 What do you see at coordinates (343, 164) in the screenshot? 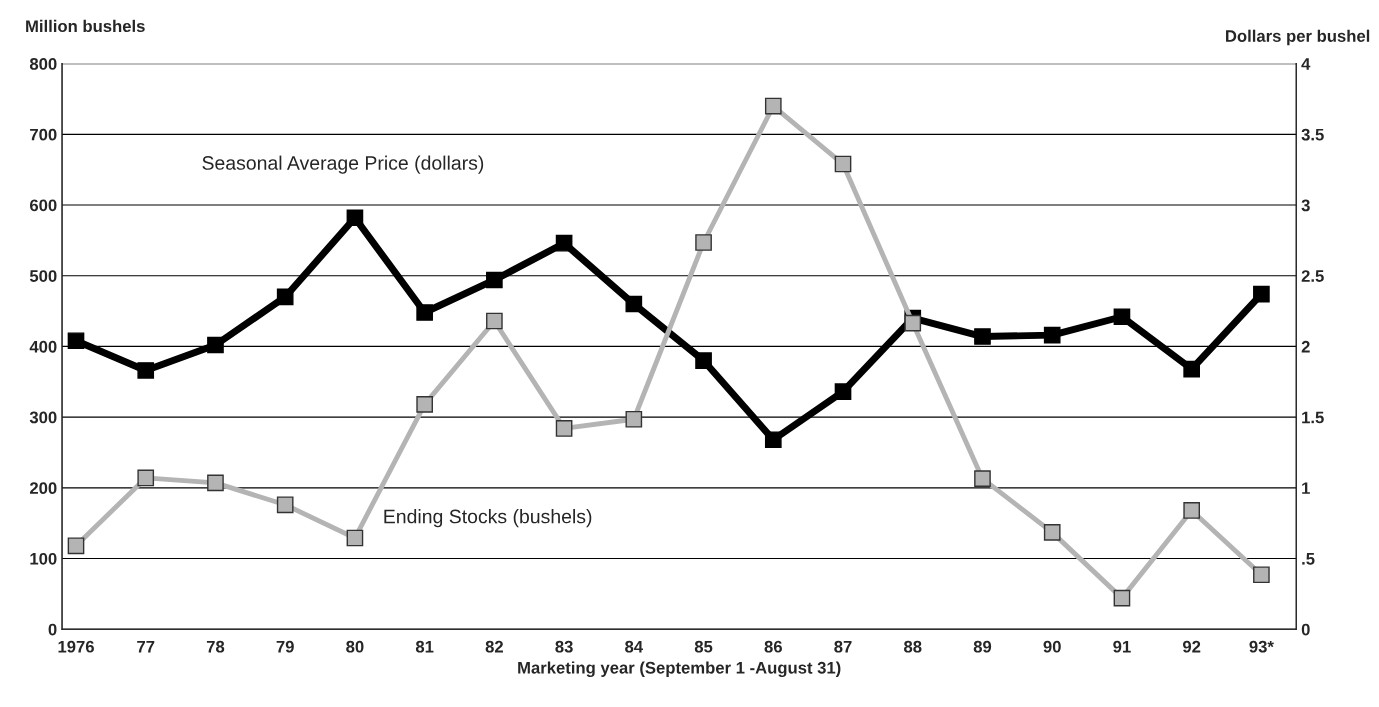
I see `text: Seasonal Average Price (dollars)` at bounding box center [343, 164].